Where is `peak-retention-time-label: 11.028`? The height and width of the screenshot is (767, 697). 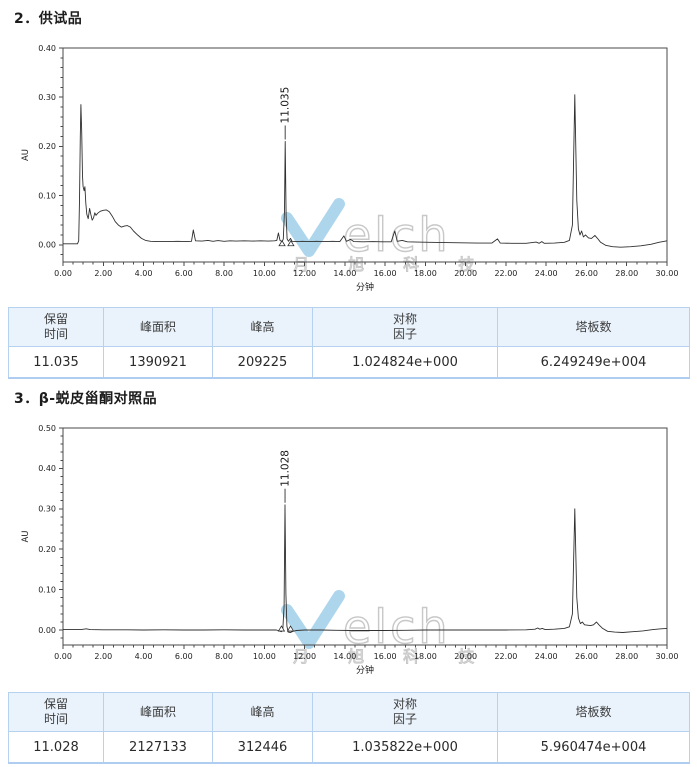 peak-retention-time-label: 11.028 is located at coordinates (286, 468).